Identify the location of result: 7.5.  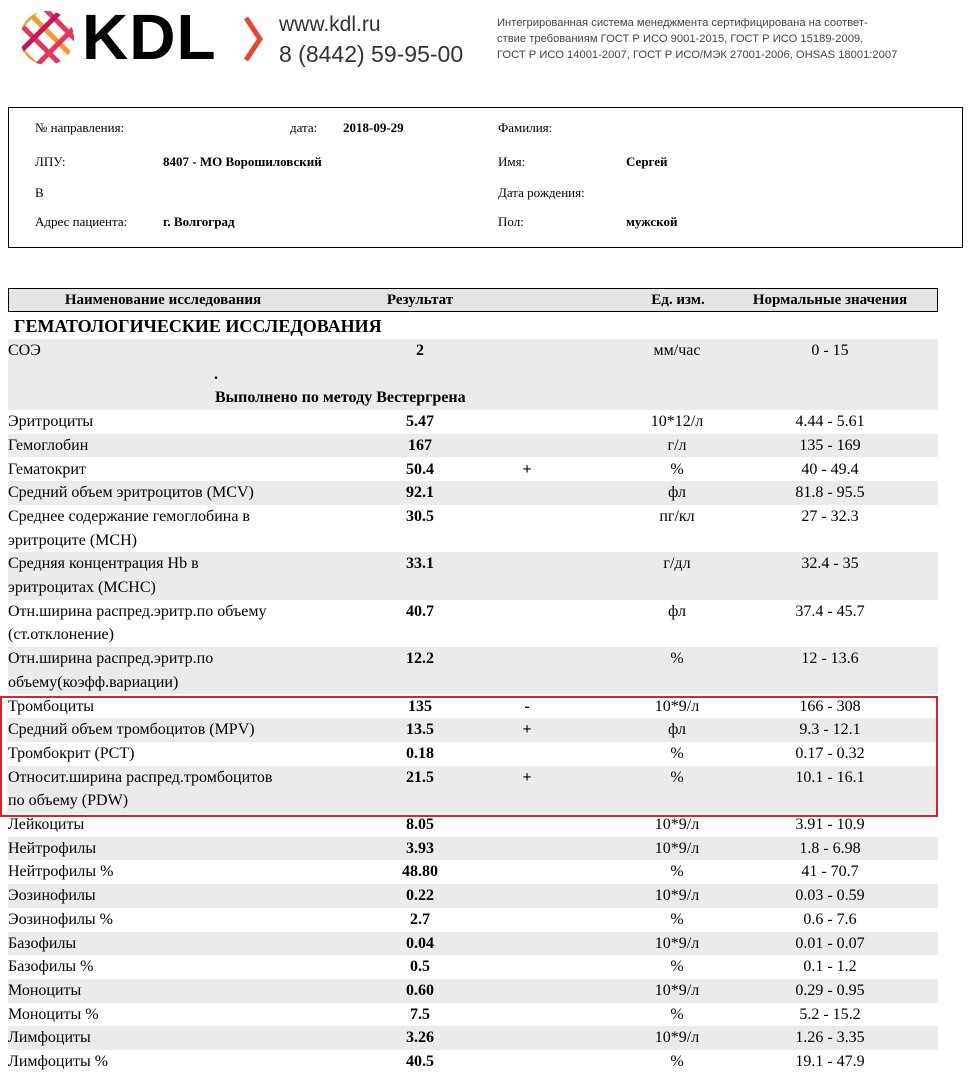
(420, 1014).